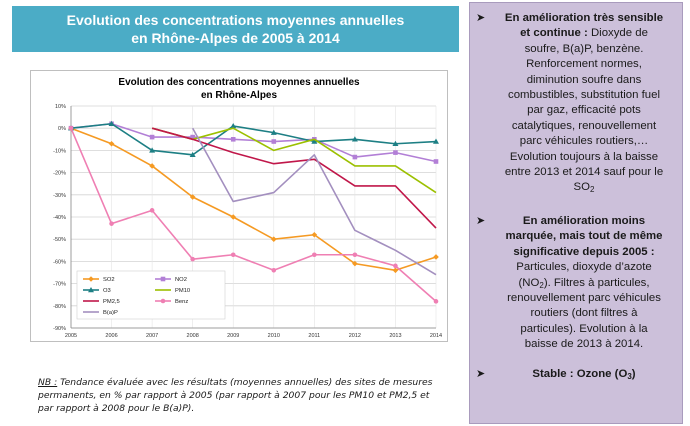 This screenshot has width=690, height=426. I want to click on series-line-pm10, so click(294, 160).